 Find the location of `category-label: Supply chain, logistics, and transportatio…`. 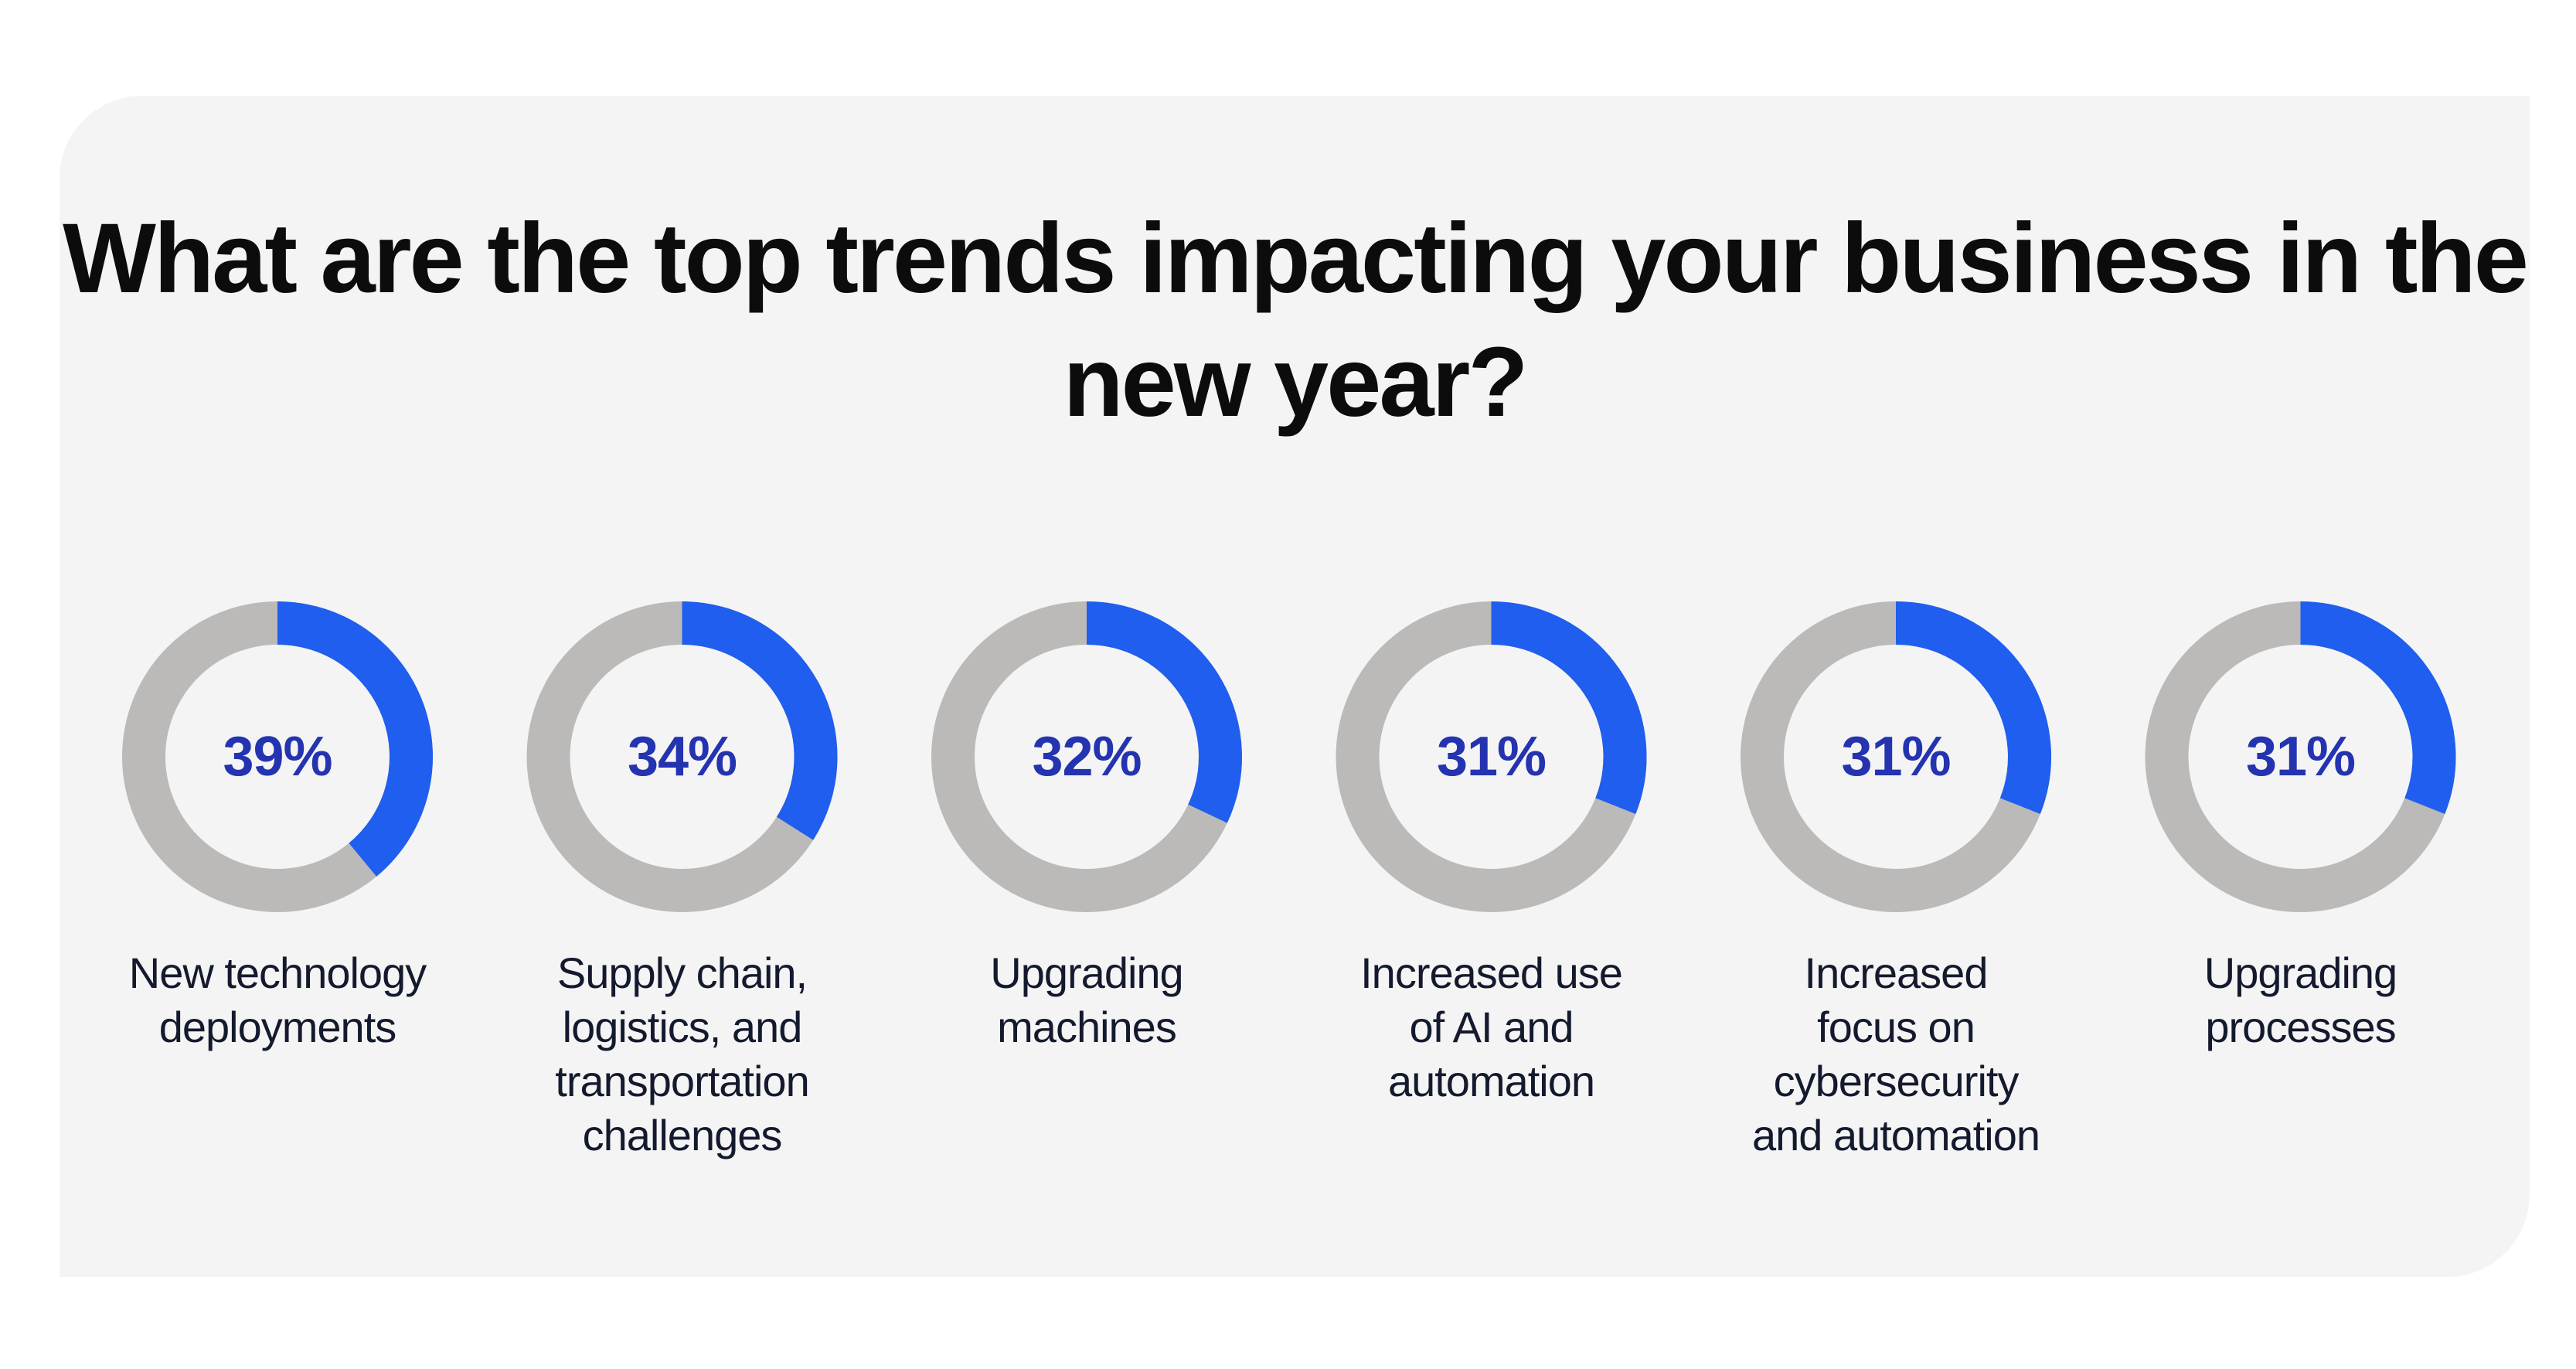

category-label: Supply chain, logistics, and transportatio… is located at coordinates (682, 1054).